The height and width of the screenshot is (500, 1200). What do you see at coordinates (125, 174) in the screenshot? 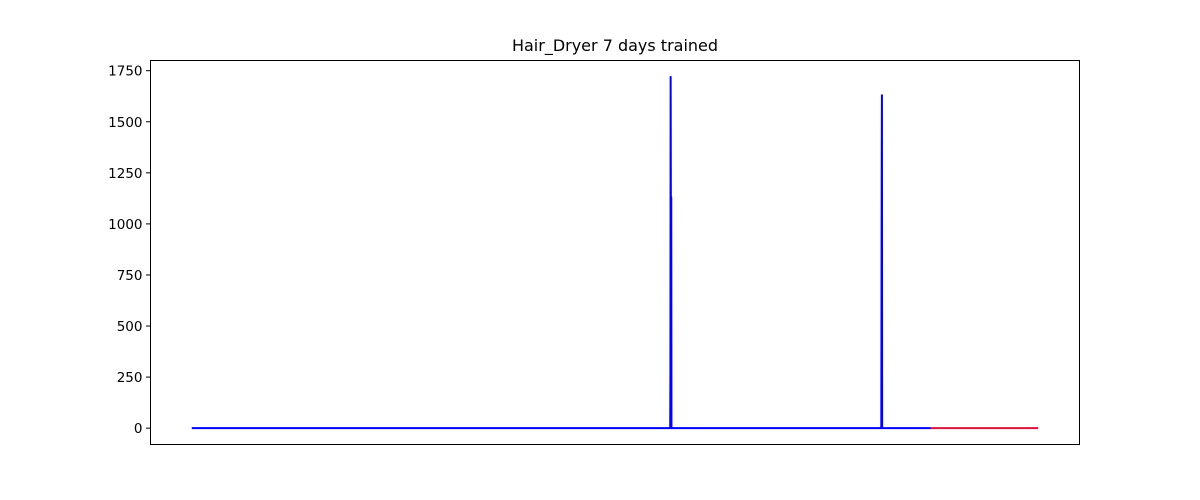
I see `y-tick-label-5: 1250` at bounding box center [125, 174].